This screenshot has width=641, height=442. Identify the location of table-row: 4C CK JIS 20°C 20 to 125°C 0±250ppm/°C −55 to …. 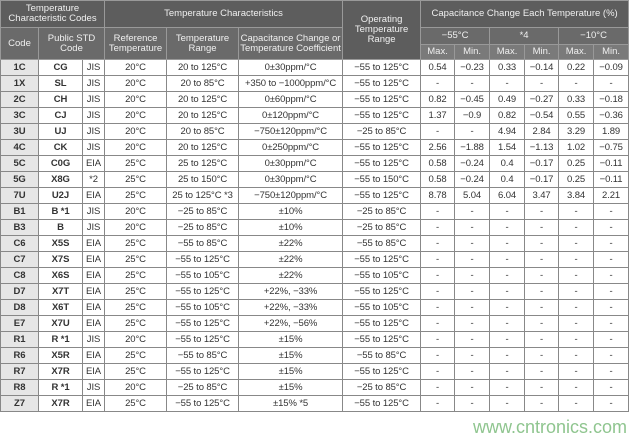
(315, 147).